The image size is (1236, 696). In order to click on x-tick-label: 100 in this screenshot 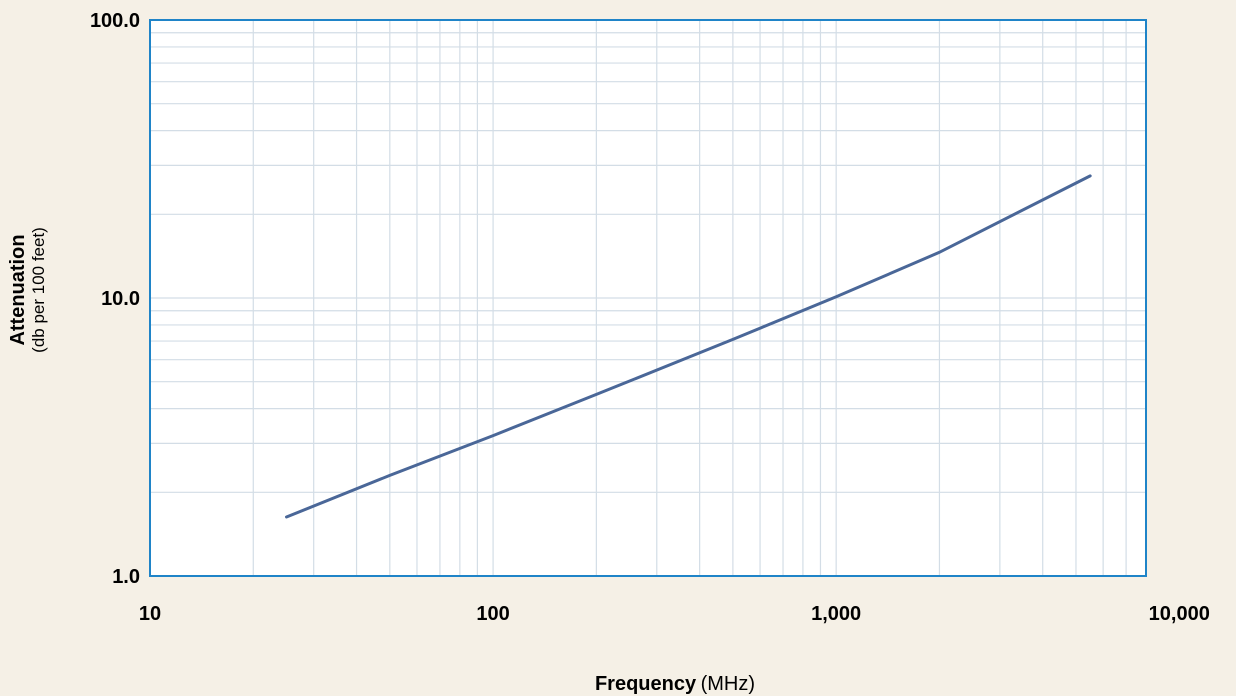, I will do `click(492, 614)`.